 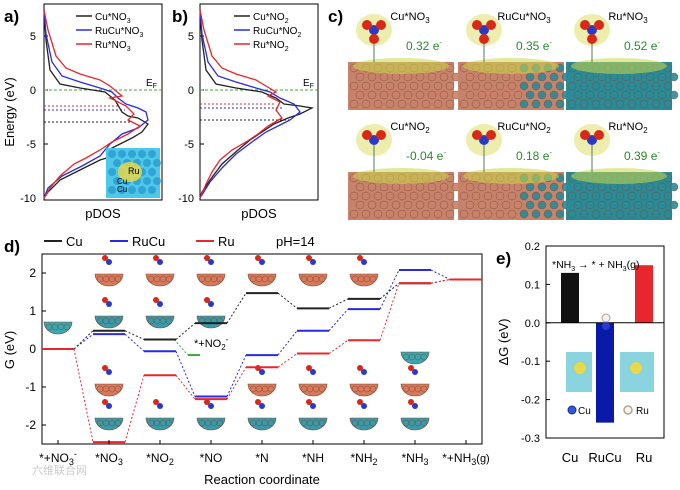 What do you see at coordinates (277, 32) in the screenshot?
I see `legend-label: RuCu*NO2` at bounding box center [277, 32].